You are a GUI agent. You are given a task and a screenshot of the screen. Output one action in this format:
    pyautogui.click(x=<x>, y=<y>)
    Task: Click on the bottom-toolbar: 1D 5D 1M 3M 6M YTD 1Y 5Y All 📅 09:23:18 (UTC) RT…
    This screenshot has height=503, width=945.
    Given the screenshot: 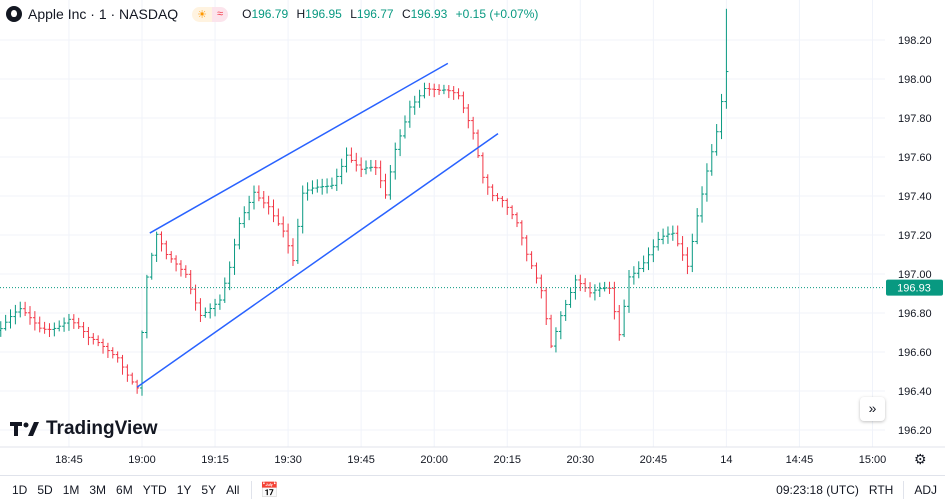 What is the action you would take?
    pyautogui.click(x=472, y=489)
    